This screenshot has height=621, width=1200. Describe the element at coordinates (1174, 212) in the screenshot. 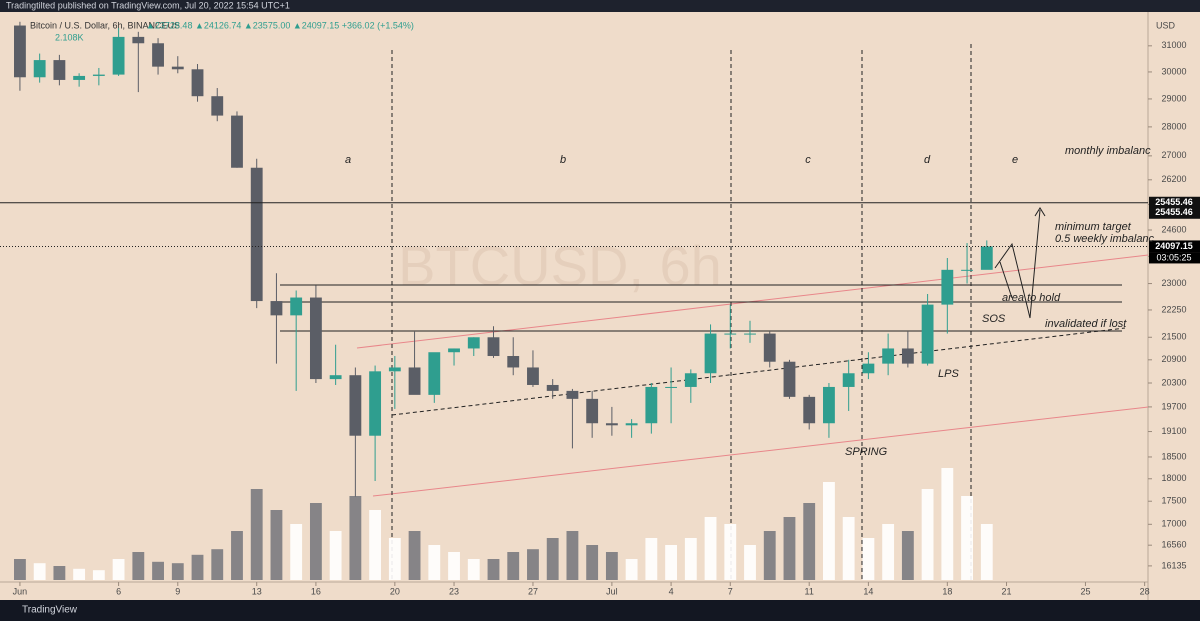

I see `price-label: 25455.46` at that location.